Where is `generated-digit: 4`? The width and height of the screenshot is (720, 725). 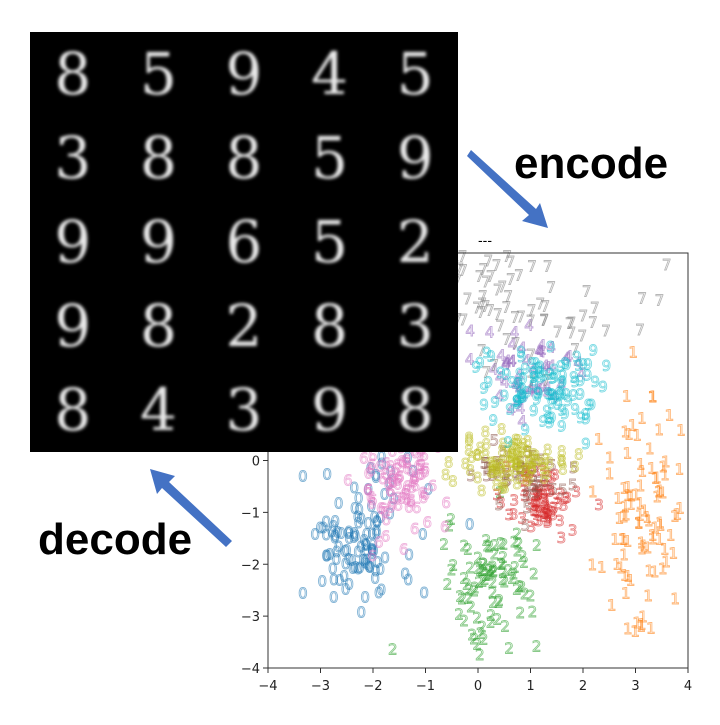 generated-digit: 4 is located at coordinates (158, 410).